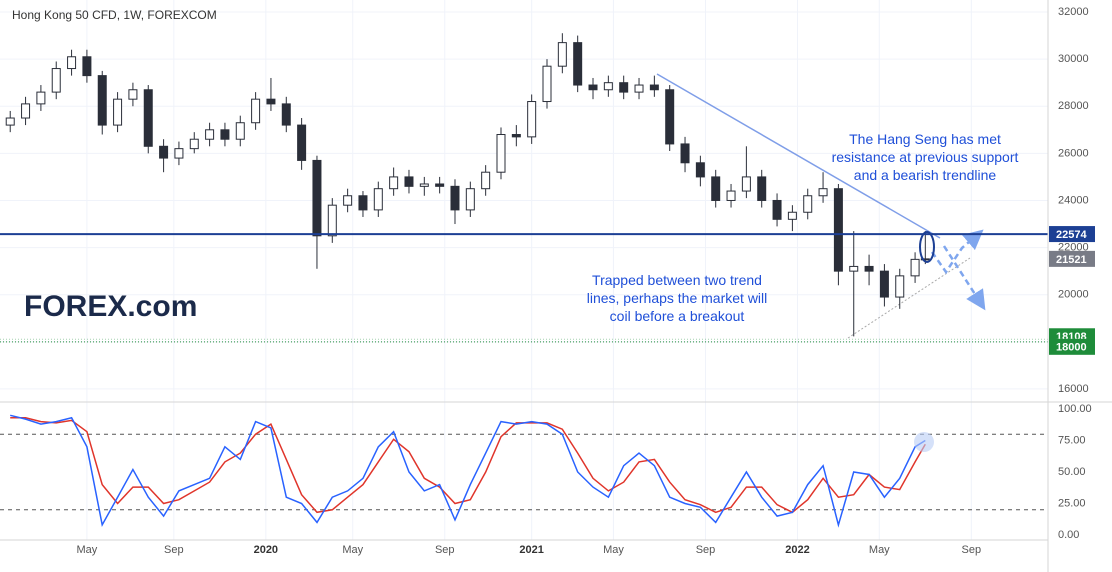 The image size is (1112, 572). Describe the element at coordinates (1073, 295) in the screenshot. I see `y-tick-label: 20000` at that location.